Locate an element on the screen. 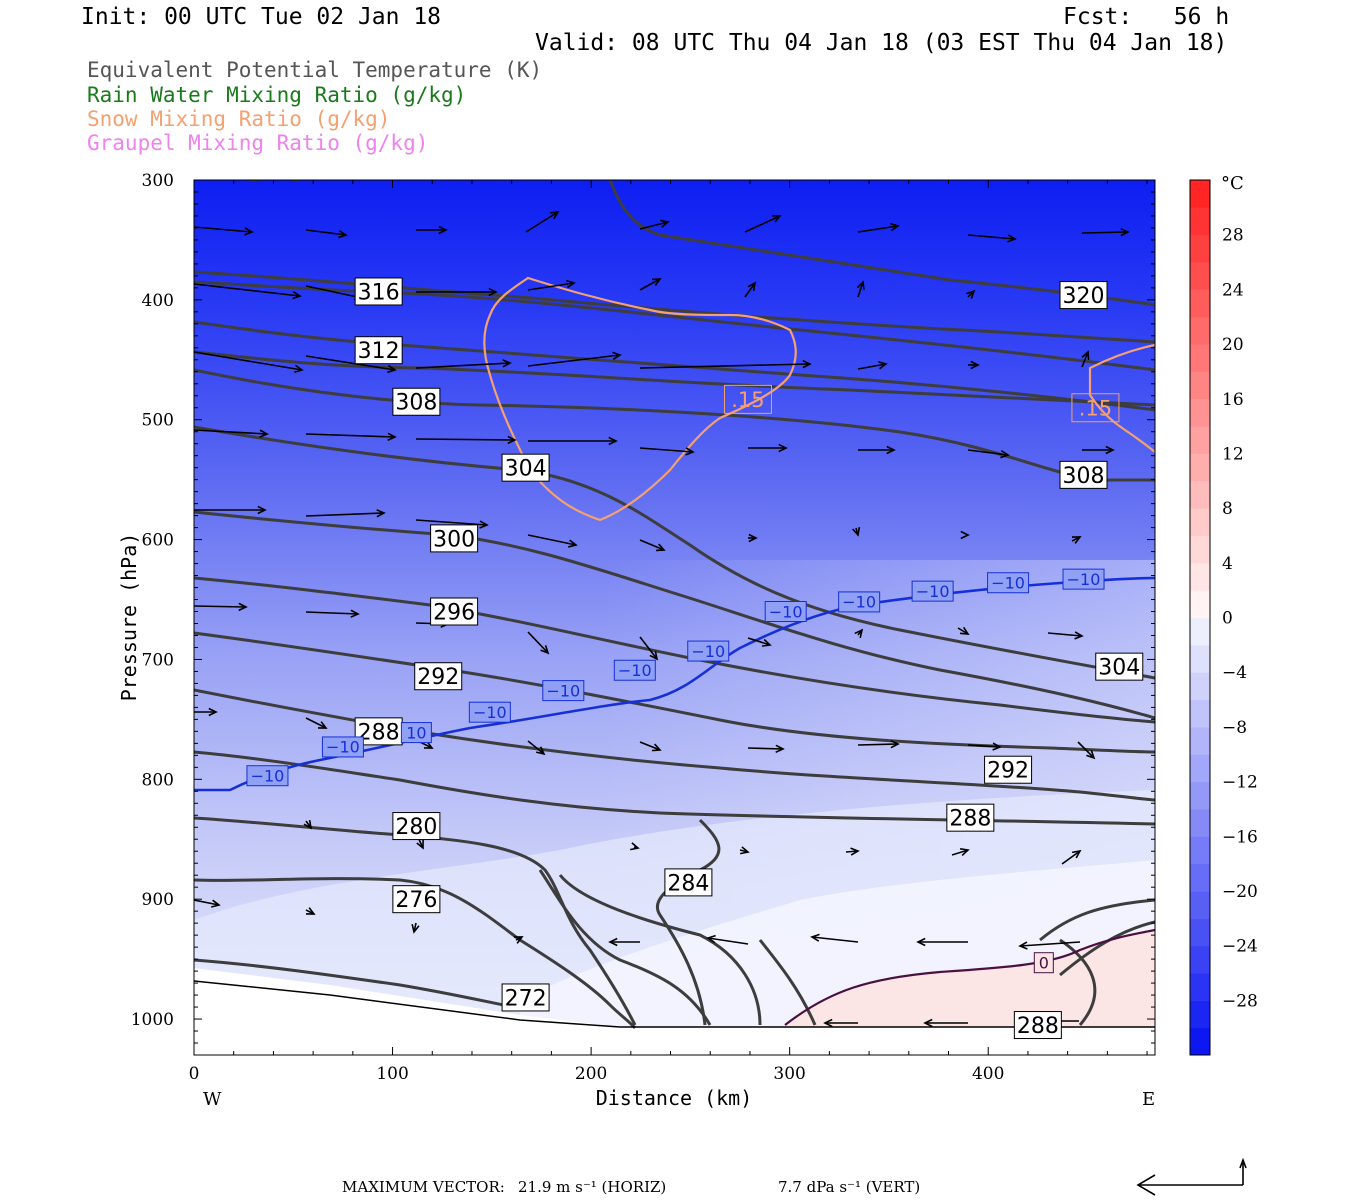 This screenshot has height=1200, width=1350. colorbar-label: 8 is located at coordinates (1227, 509).